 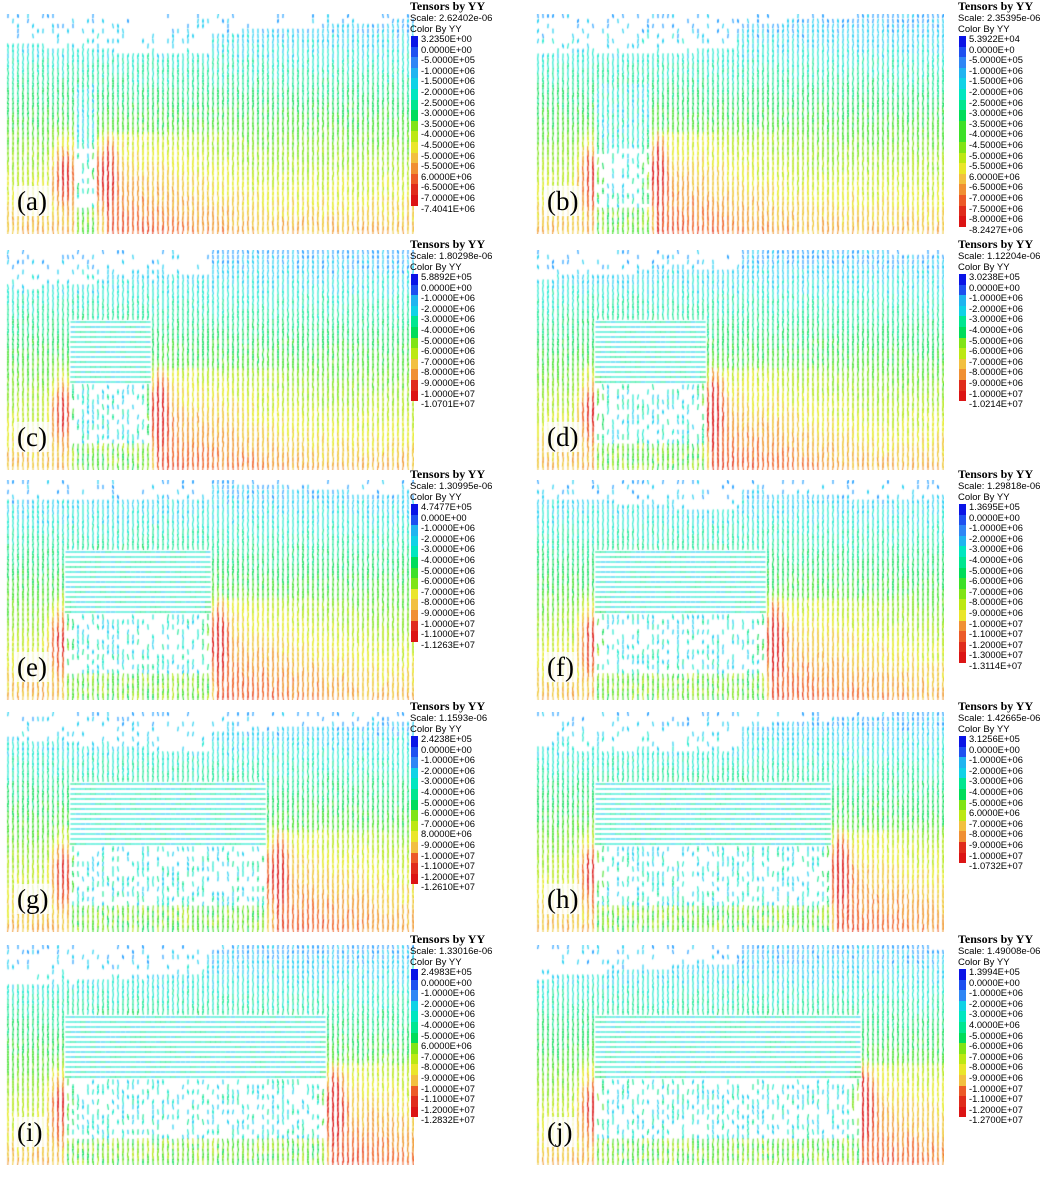 I want to click on legend-tick-label: 0.0000E+0, so click(x=992, y=49).